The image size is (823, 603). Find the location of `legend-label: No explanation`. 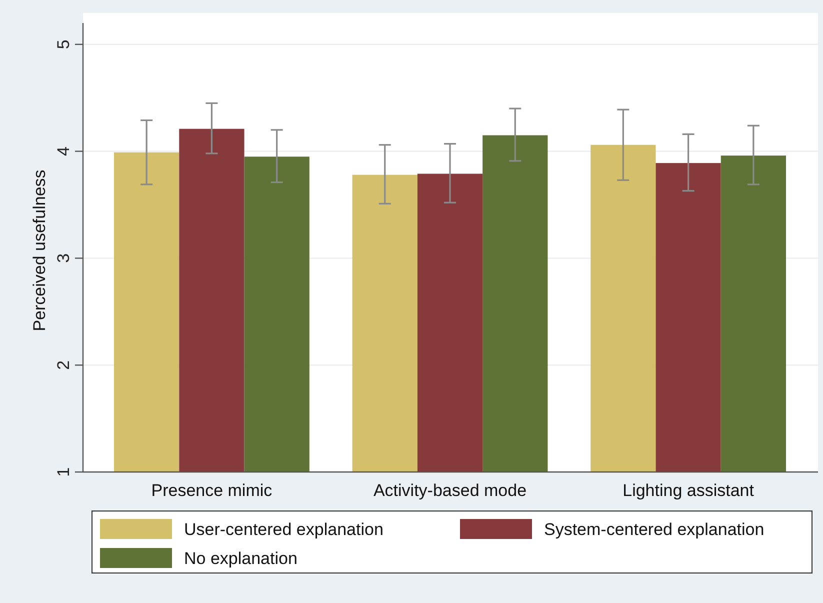

legend-label: No explanation is located at coordinates (241, 558).